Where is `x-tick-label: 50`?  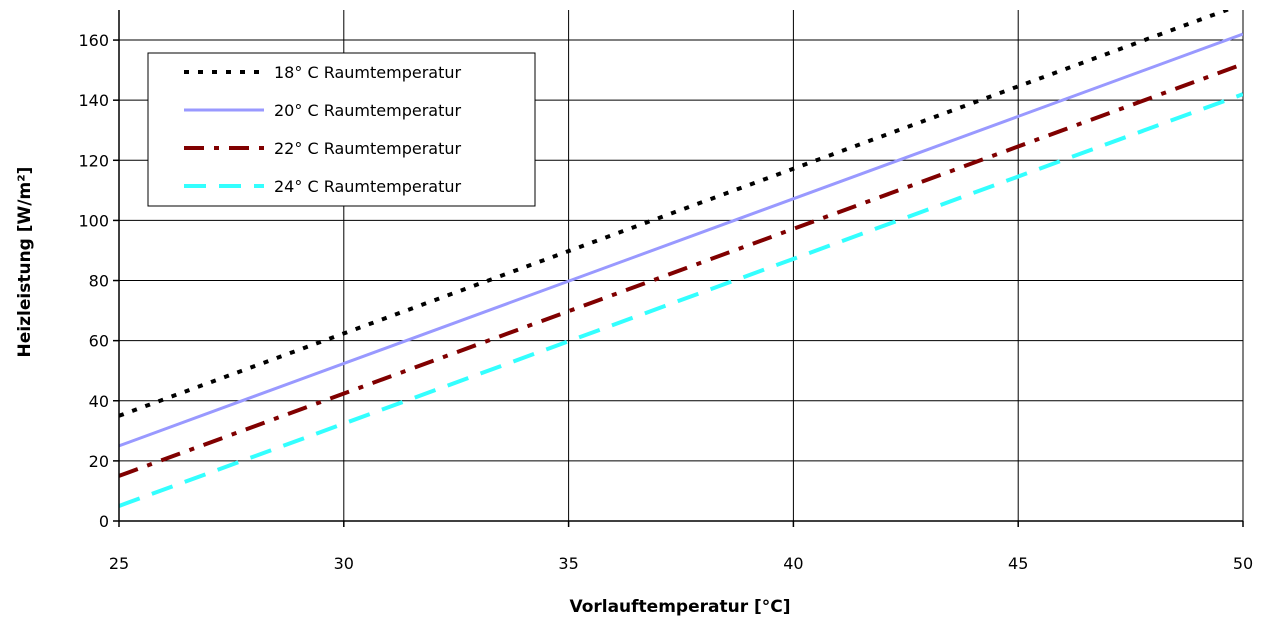
x-tick-label: 50 is located at coordinates (1243, 563).